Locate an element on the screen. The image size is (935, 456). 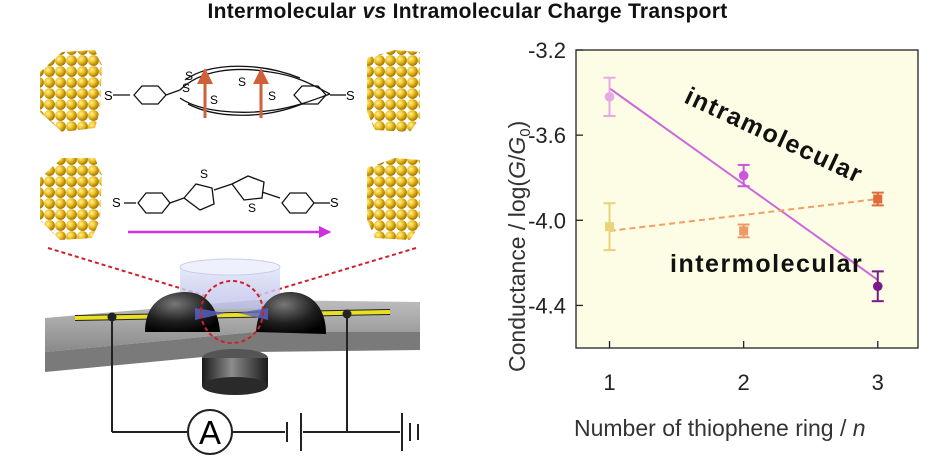
y-tick-label: -4.0 is located at coordinates (547, 220).